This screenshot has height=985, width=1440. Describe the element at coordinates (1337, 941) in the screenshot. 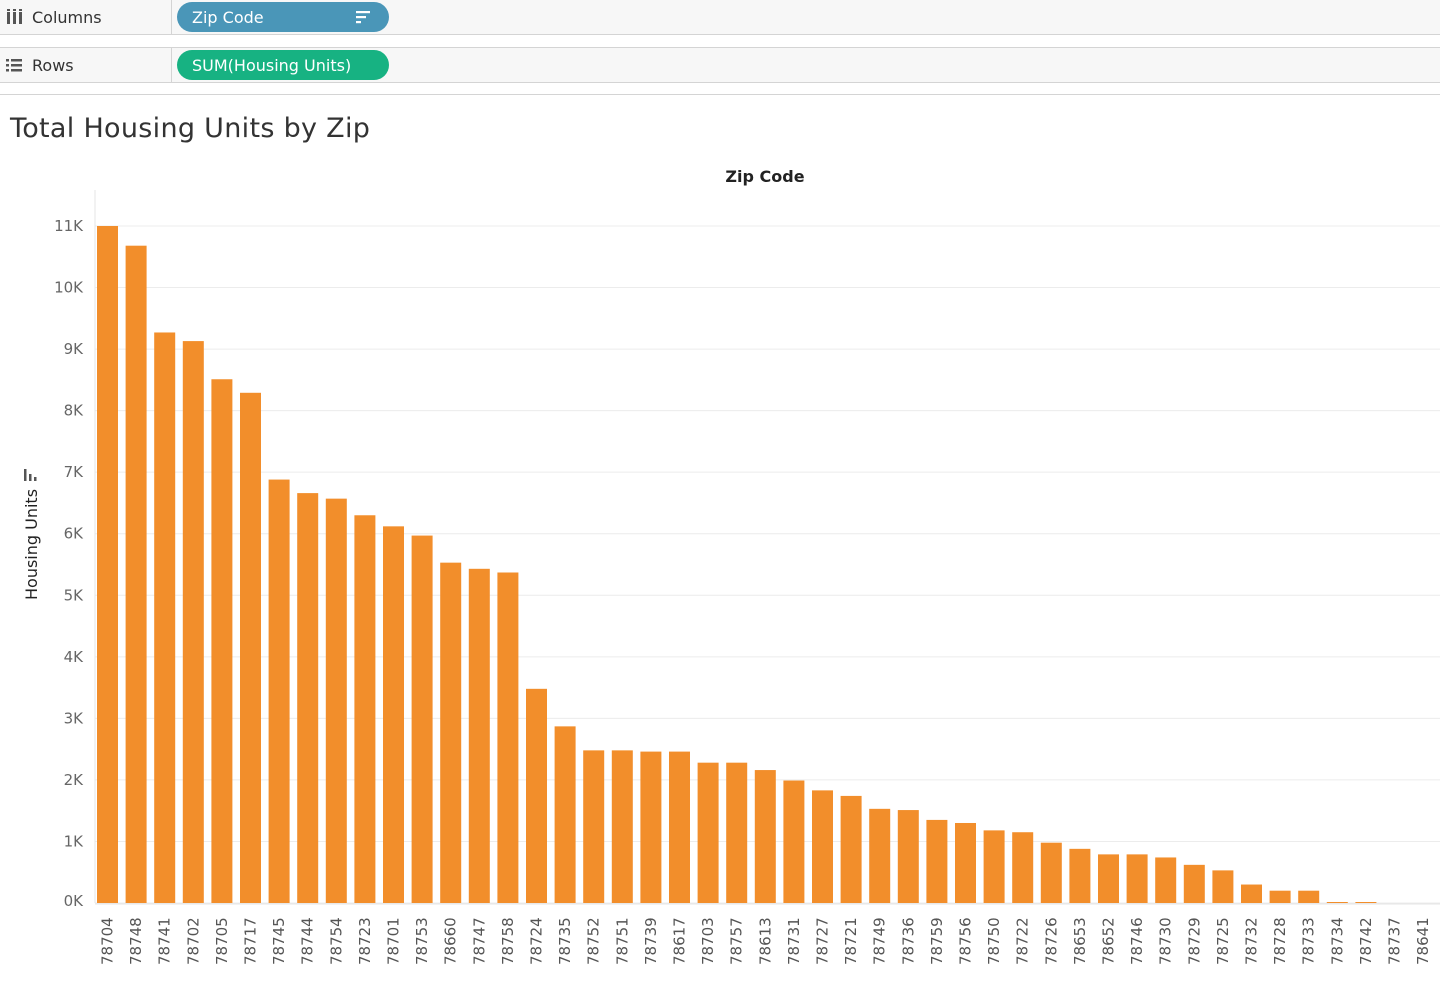

I see `x-tick-label-78734: 78734` at that location.